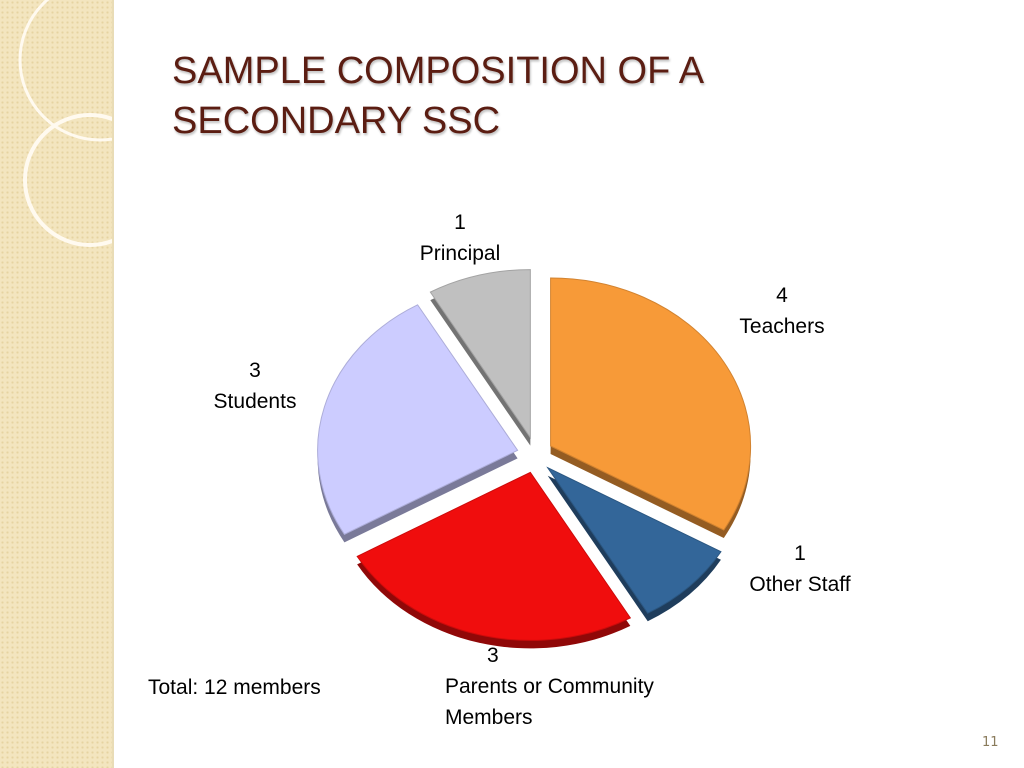 The width and height of the screenshot is (1024, 768). Describe the element at coordinates (782, 311) in the screenshot. I see `data-label: 4 Teachers` at that location.